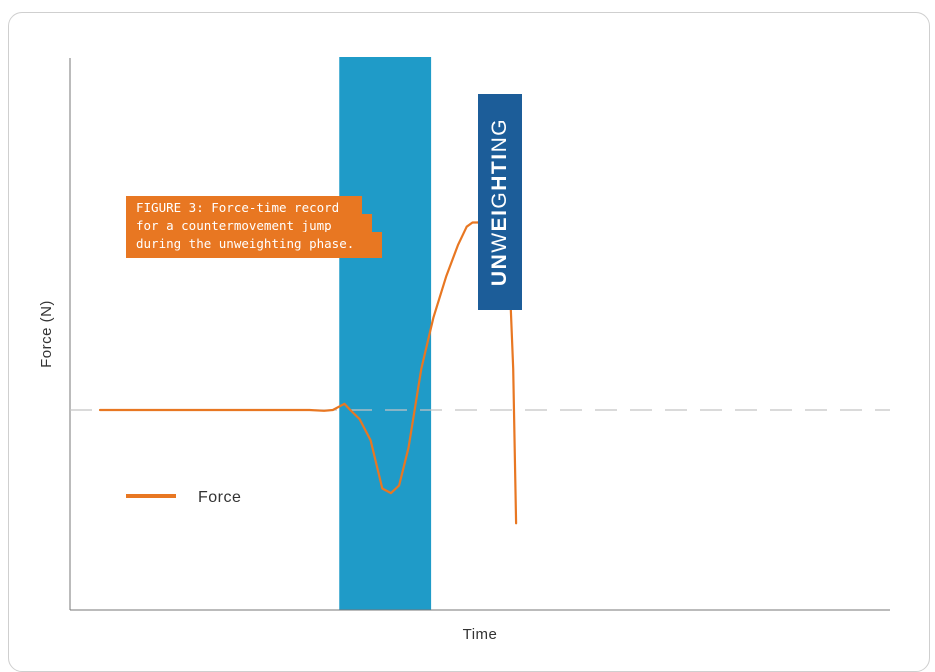  I want to click on phase-label-part: HTI, so click(499, 171).